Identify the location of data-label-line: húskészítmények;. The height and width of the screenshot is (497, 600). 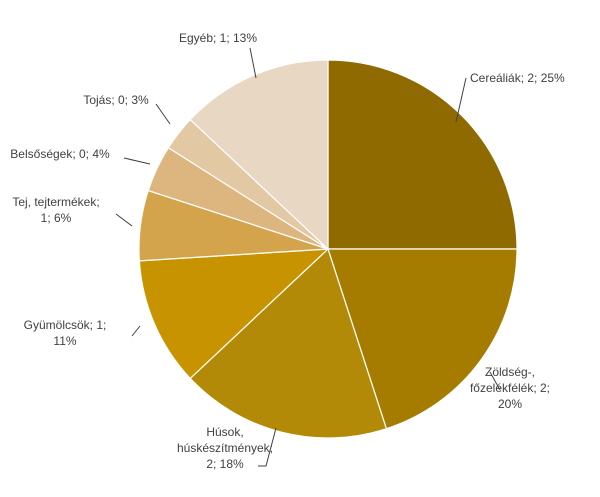
(225, 448).